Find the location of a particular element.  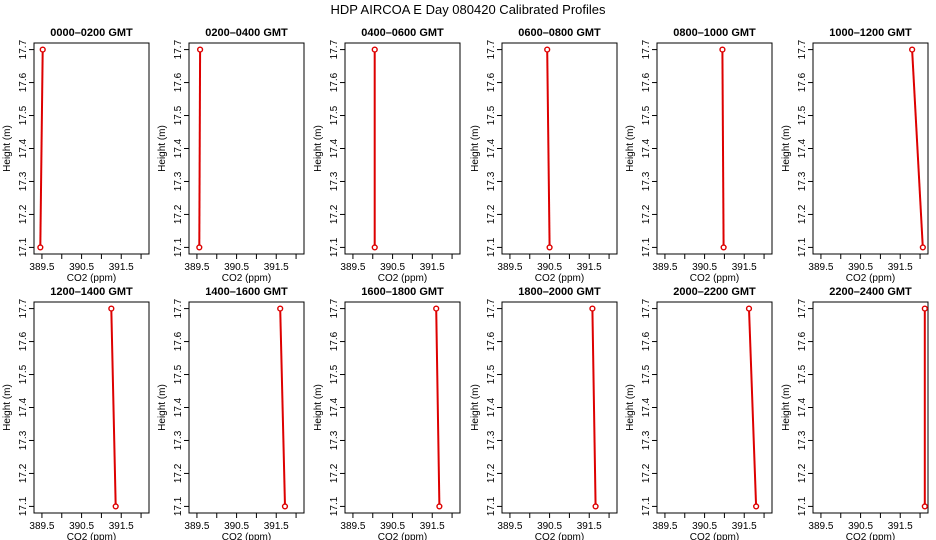

panel-title: 0200–0400 GMT is located at coordinates (246, 33).